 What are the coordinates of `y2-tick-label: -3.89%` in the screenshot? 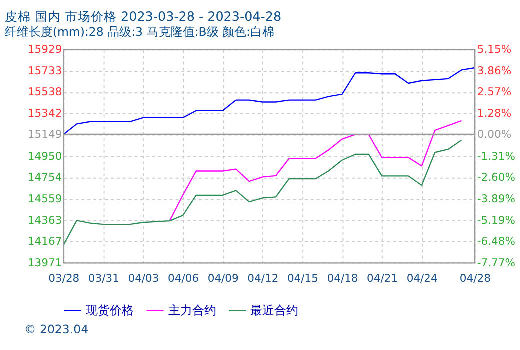 It's located at (496, 199).